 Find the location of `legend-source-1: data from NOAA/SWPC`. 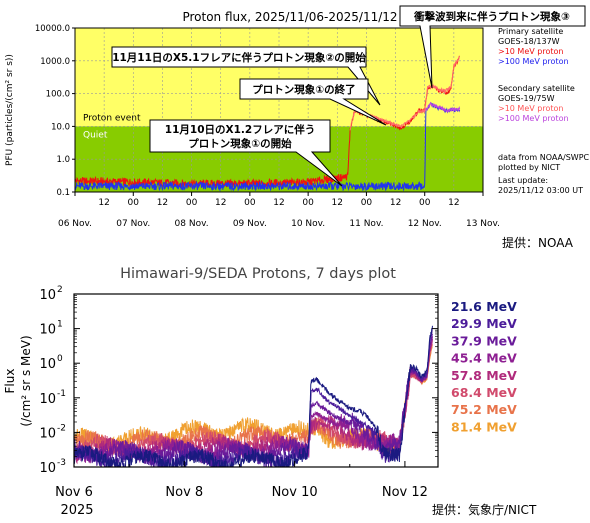

legend-source-1: data from NOAA/SWPC is located at coordinates (544, 157).